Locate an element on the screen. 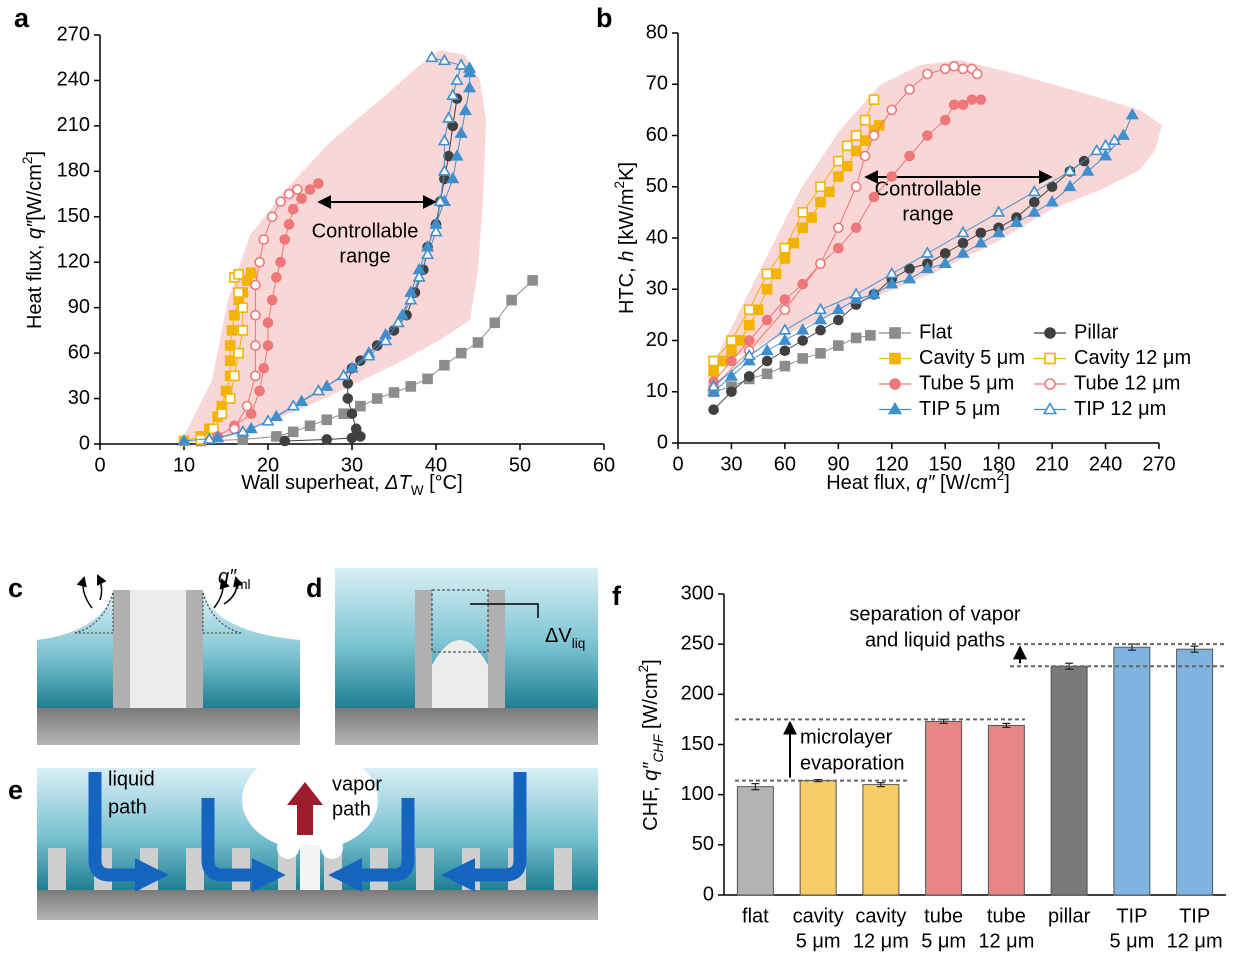 This screenshot has width=1239, height=958. volume-outline is located at coordinates (460, 621).